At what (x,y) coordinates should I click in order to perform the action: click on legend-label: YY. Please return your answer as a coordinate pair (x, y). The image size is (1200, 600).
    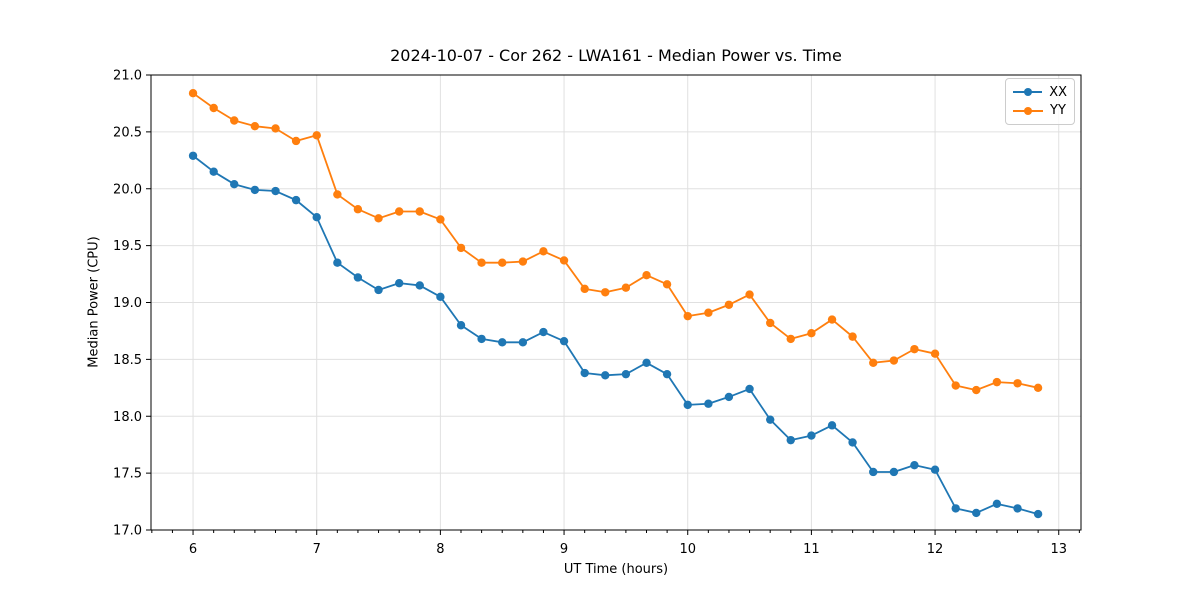
    Looking at the image, I should click on (1058, 111).